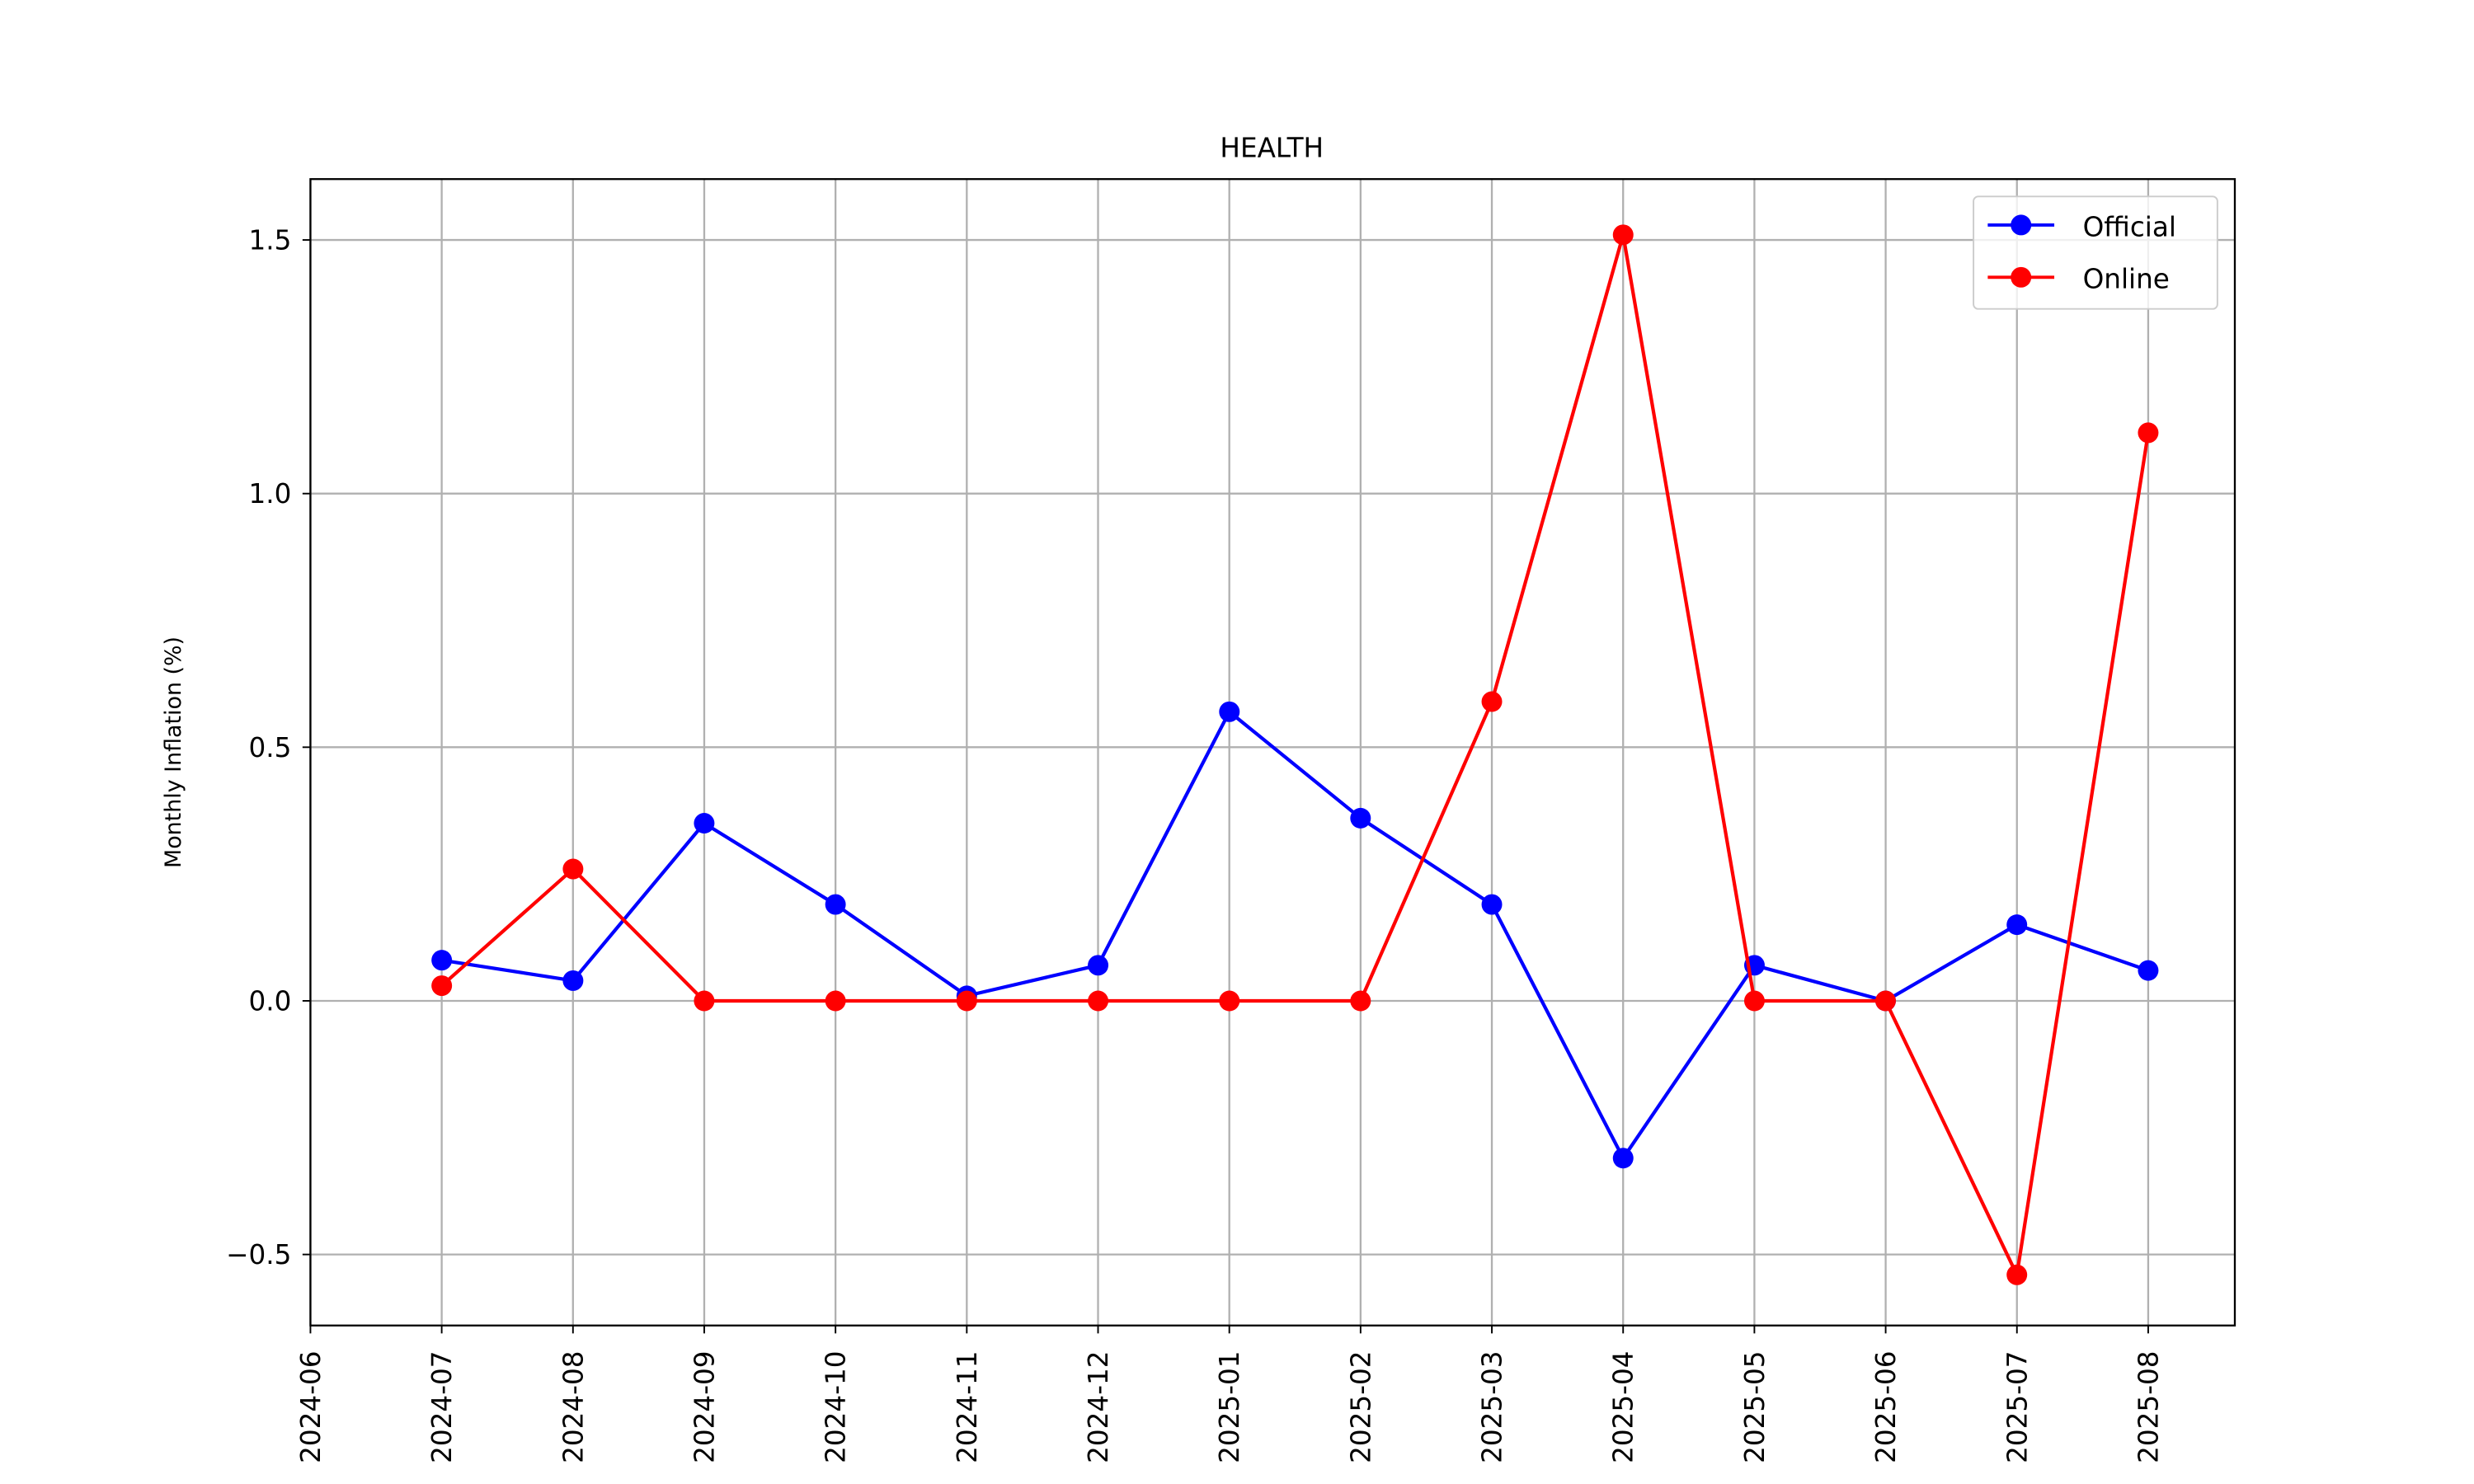 Image resolution: width=2474 pixels, height=1484 pixels. Describe the element at coordinates (2129, 226) in the screenshot. I see `legend-label-official: Official` at that location.